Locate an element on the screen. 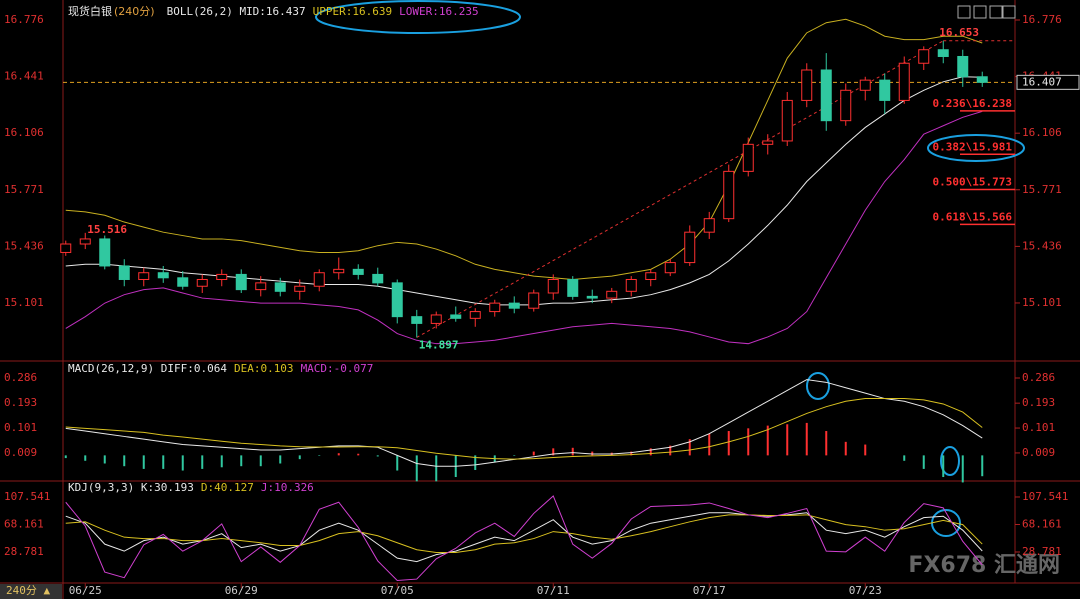  y-tick-label: 0.009 is located at coordinates (20, 452).